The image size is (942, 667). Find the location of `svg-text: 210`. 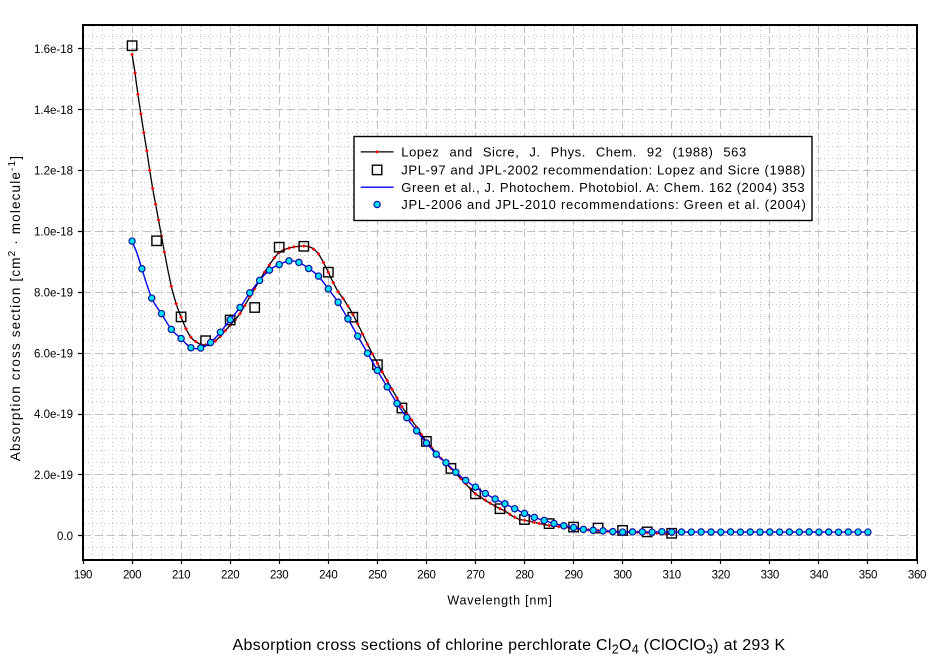

svg-text: 210 is located at coordinates (181, 576).